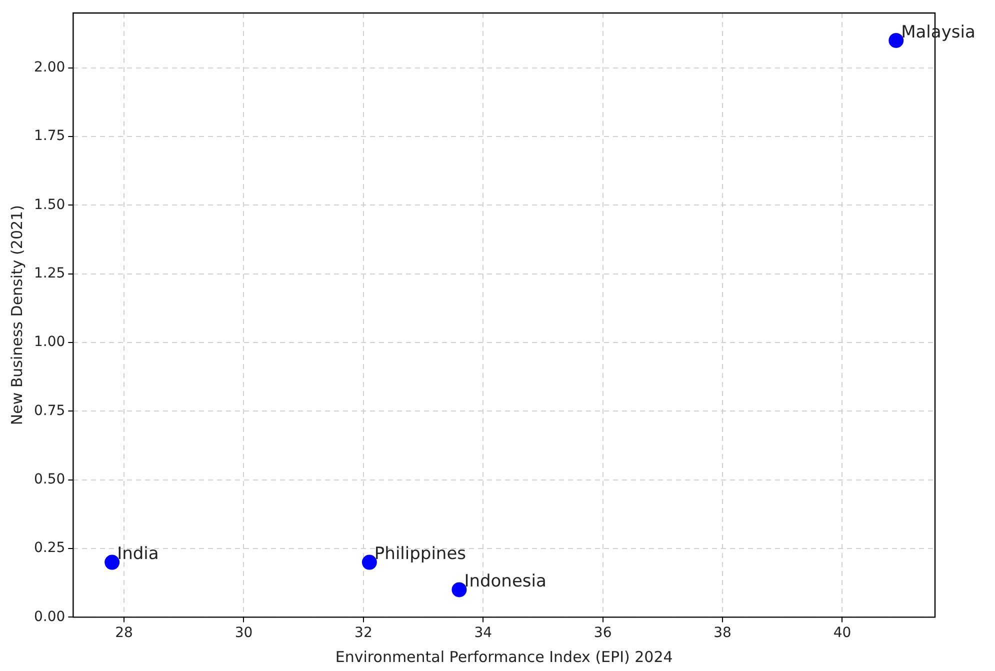 The height and width of the screenshot is (671, 995). Describe the element at coordinates (723, 633) in the screenshot. I see `x-tick-label: 38` at that location.